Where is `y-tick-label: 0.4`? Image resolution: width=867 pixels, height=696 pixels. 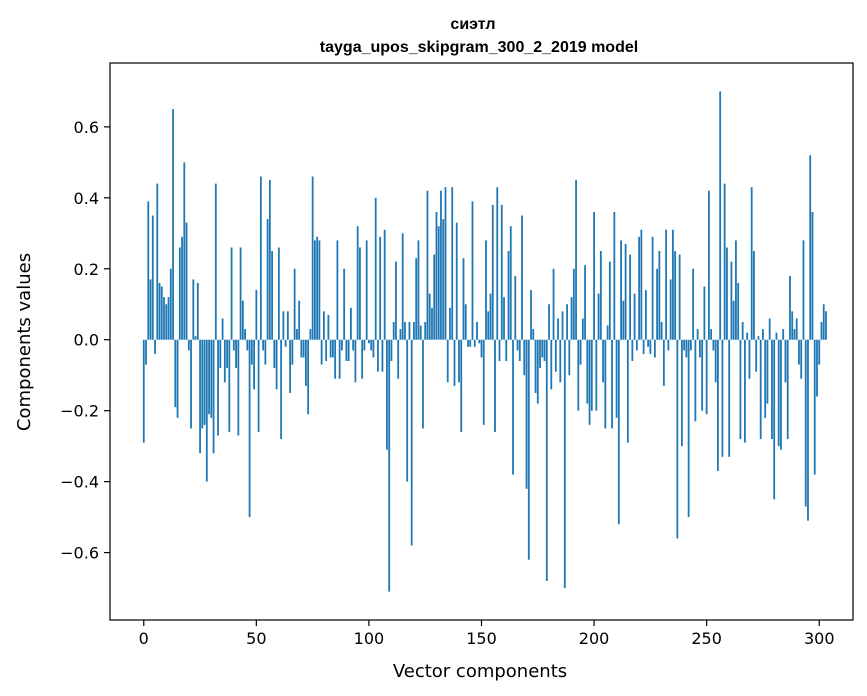
y-tick-label: 0.4 is located at coordinates (86, 198).